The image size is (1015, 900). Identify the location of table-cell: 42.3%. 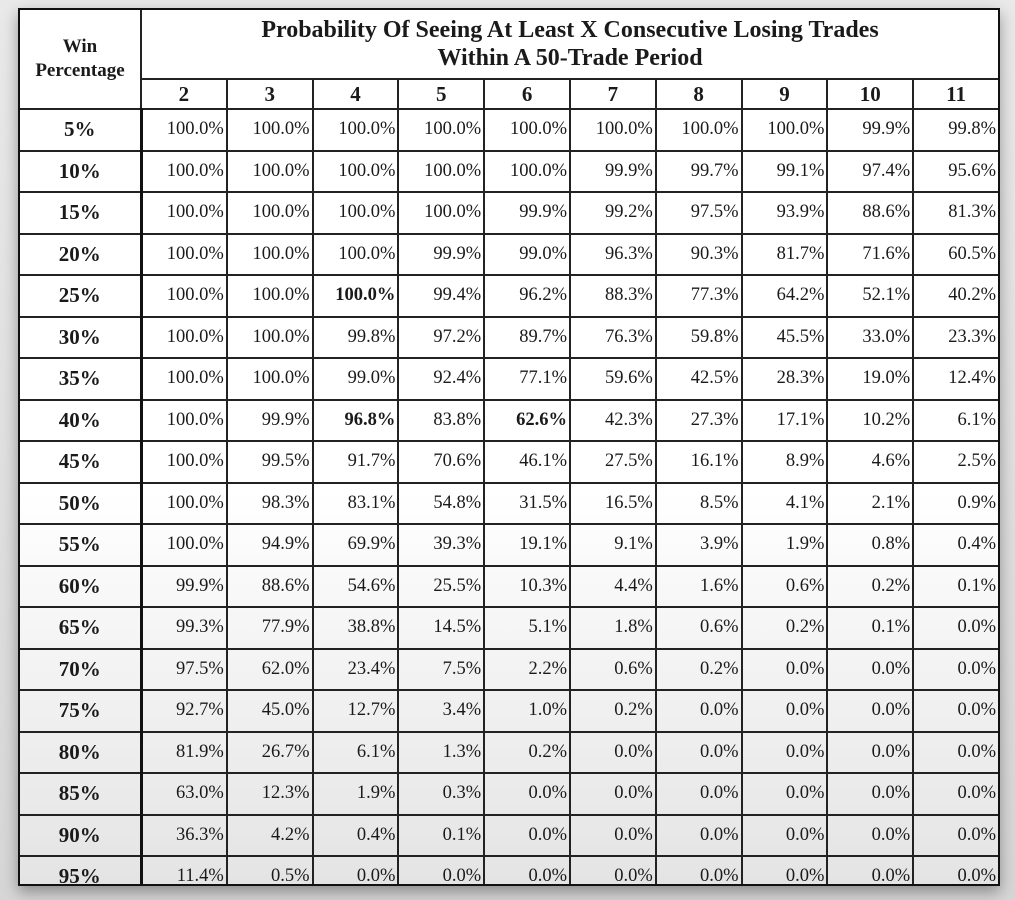
(612, 420).